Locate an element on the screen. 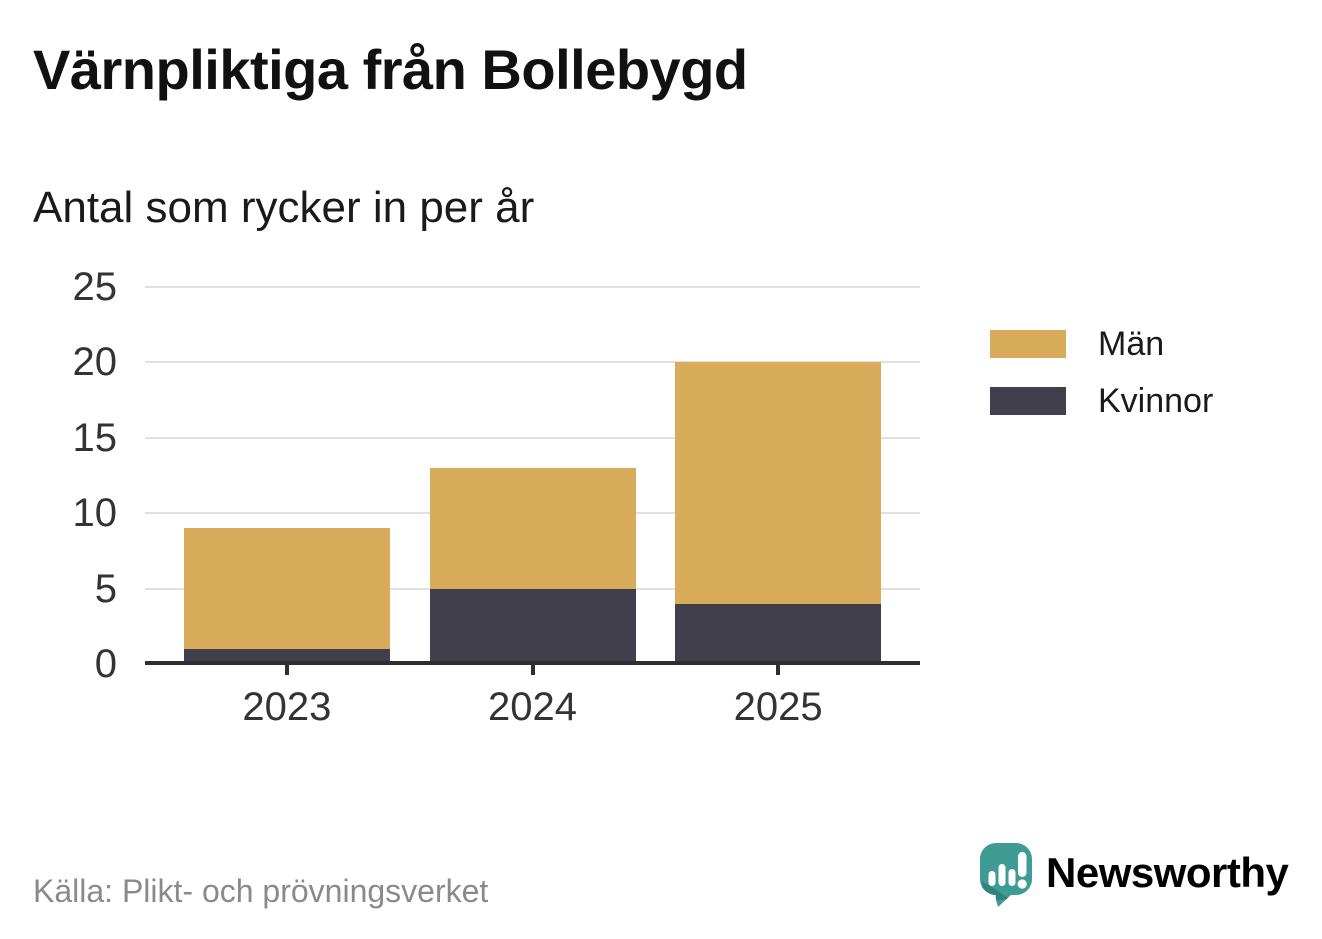 The width and height of the screenshot is (1322, 939). legend: Män Kvinnor is located at coordinates (1101, 372).